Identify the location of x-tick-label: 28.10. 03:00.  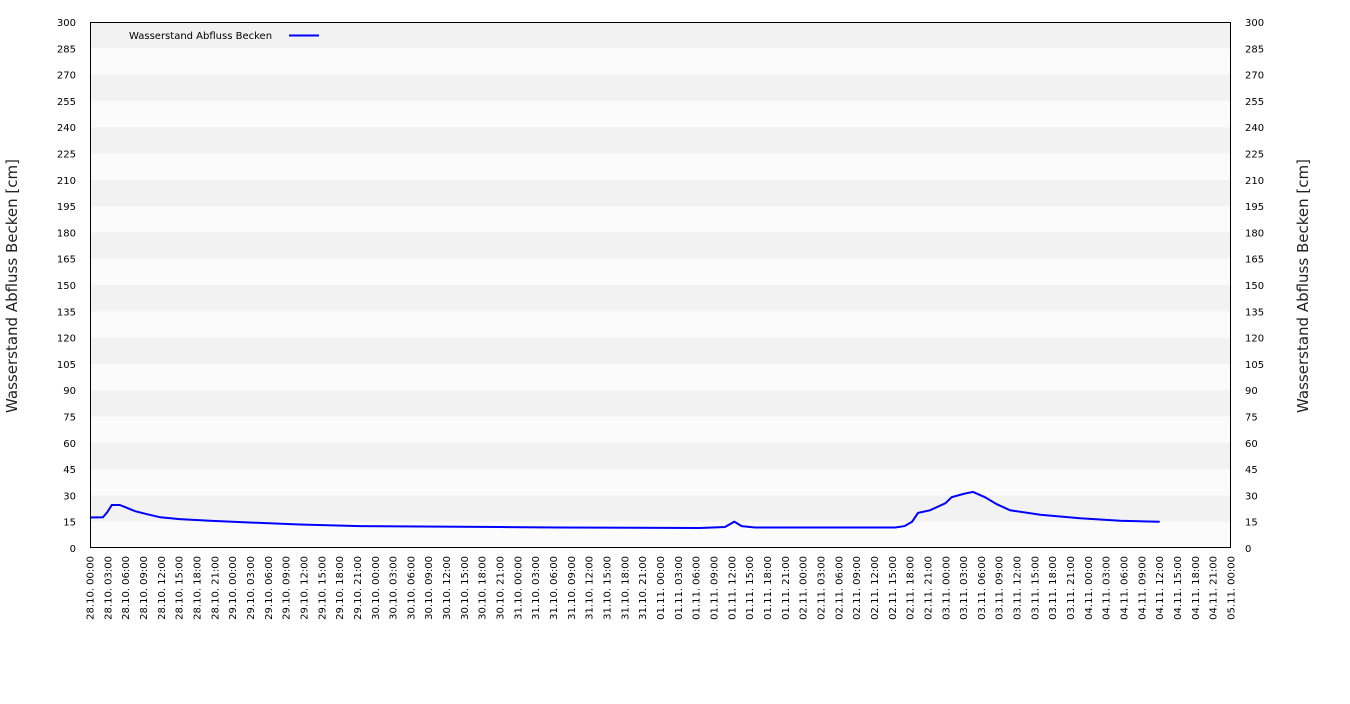
(108, 588).